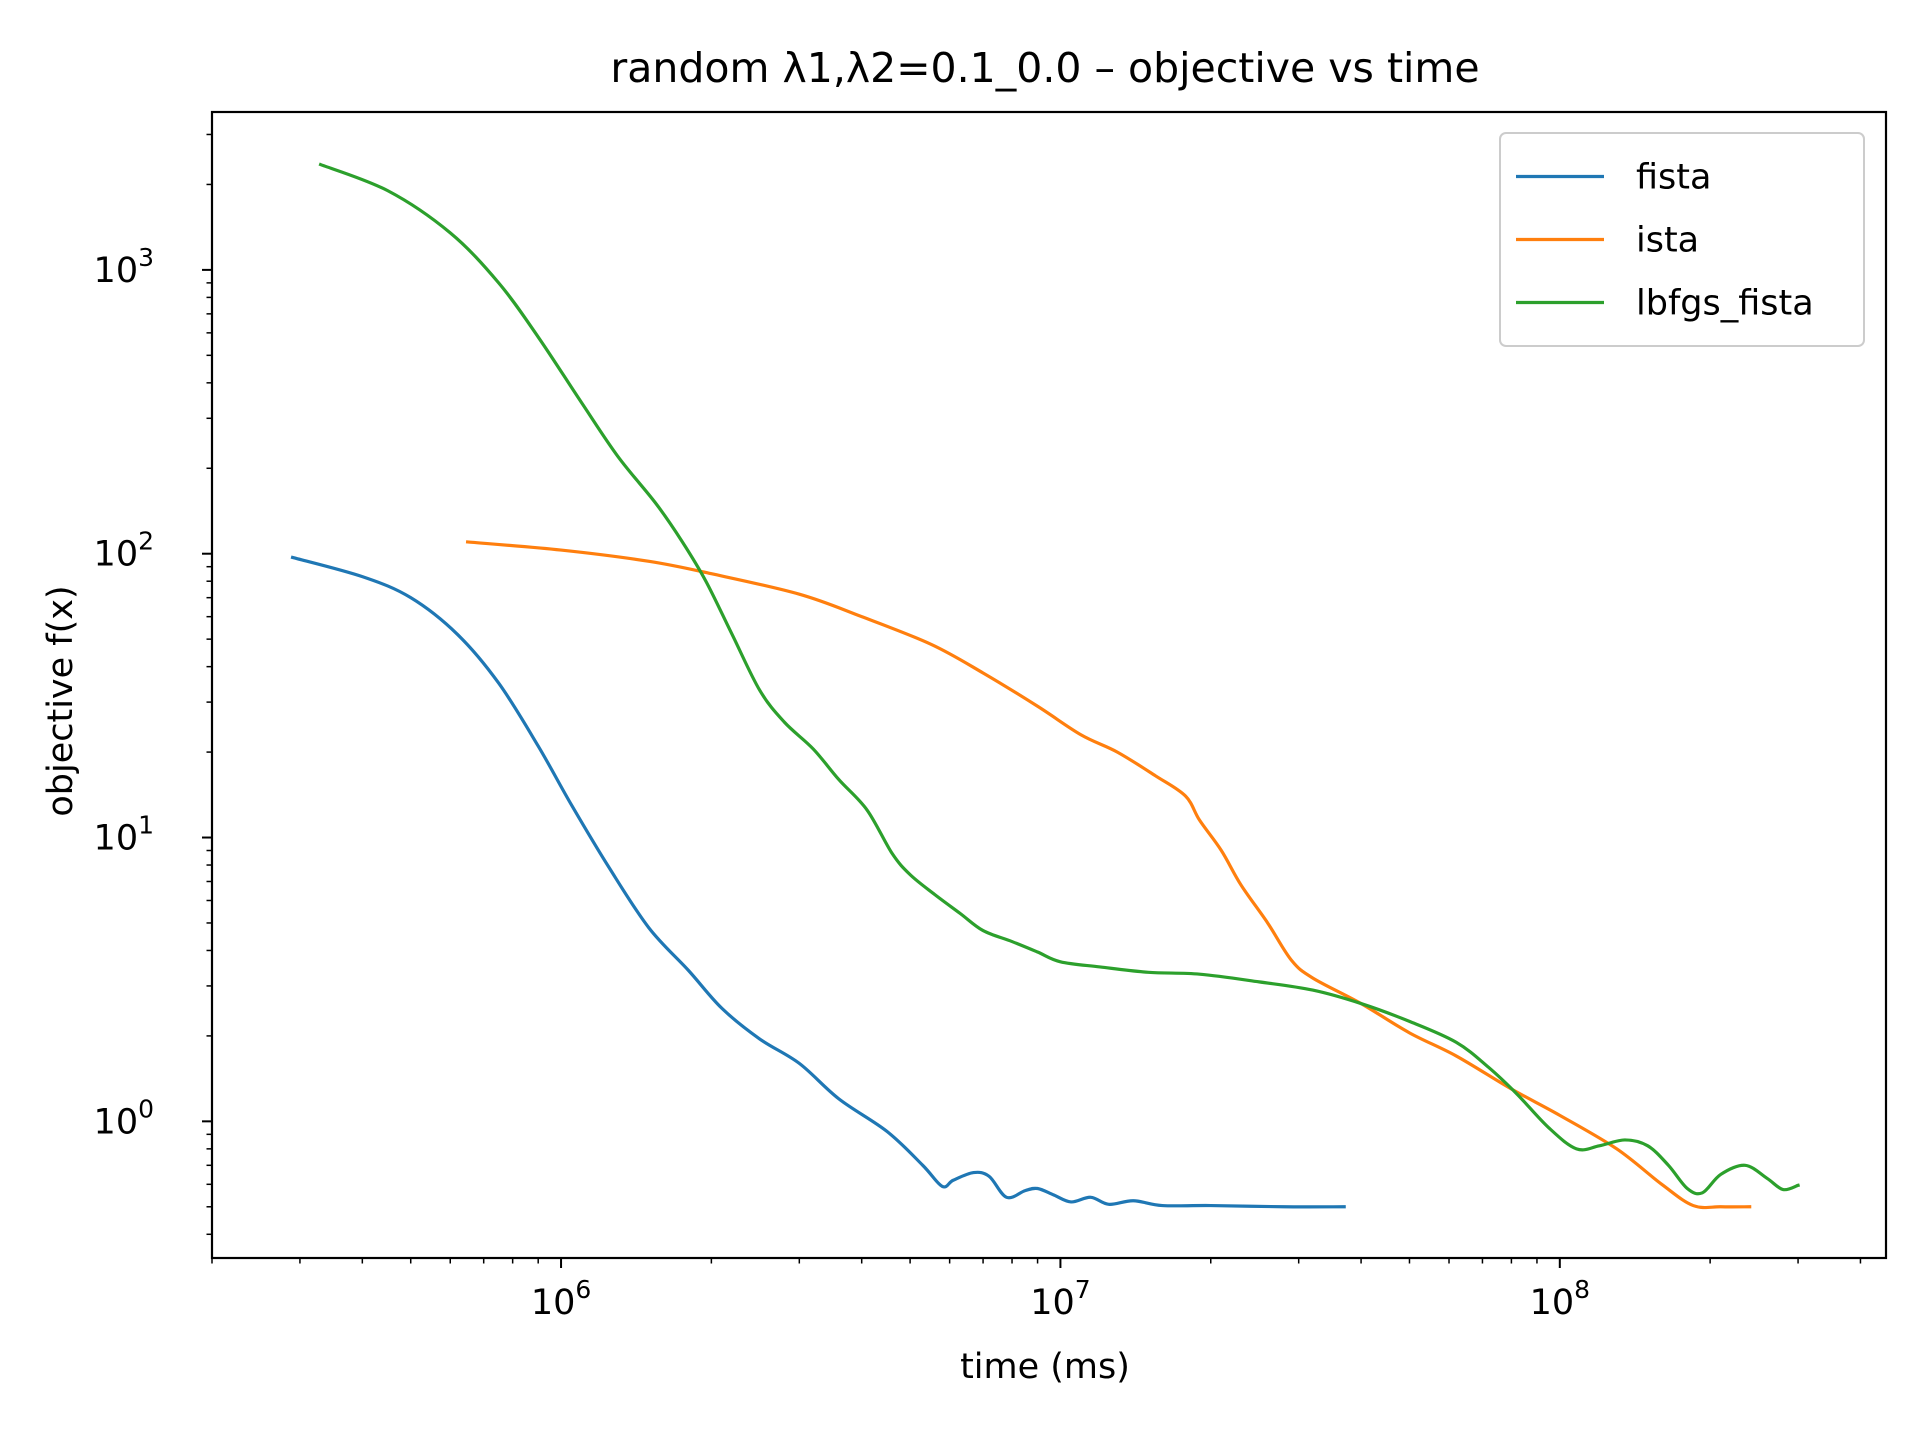 The image size is (1920, 1440). Describe the element at coordinates (1673, 178) in the screenshot. I see `legend-label-fista: fista` at that location.